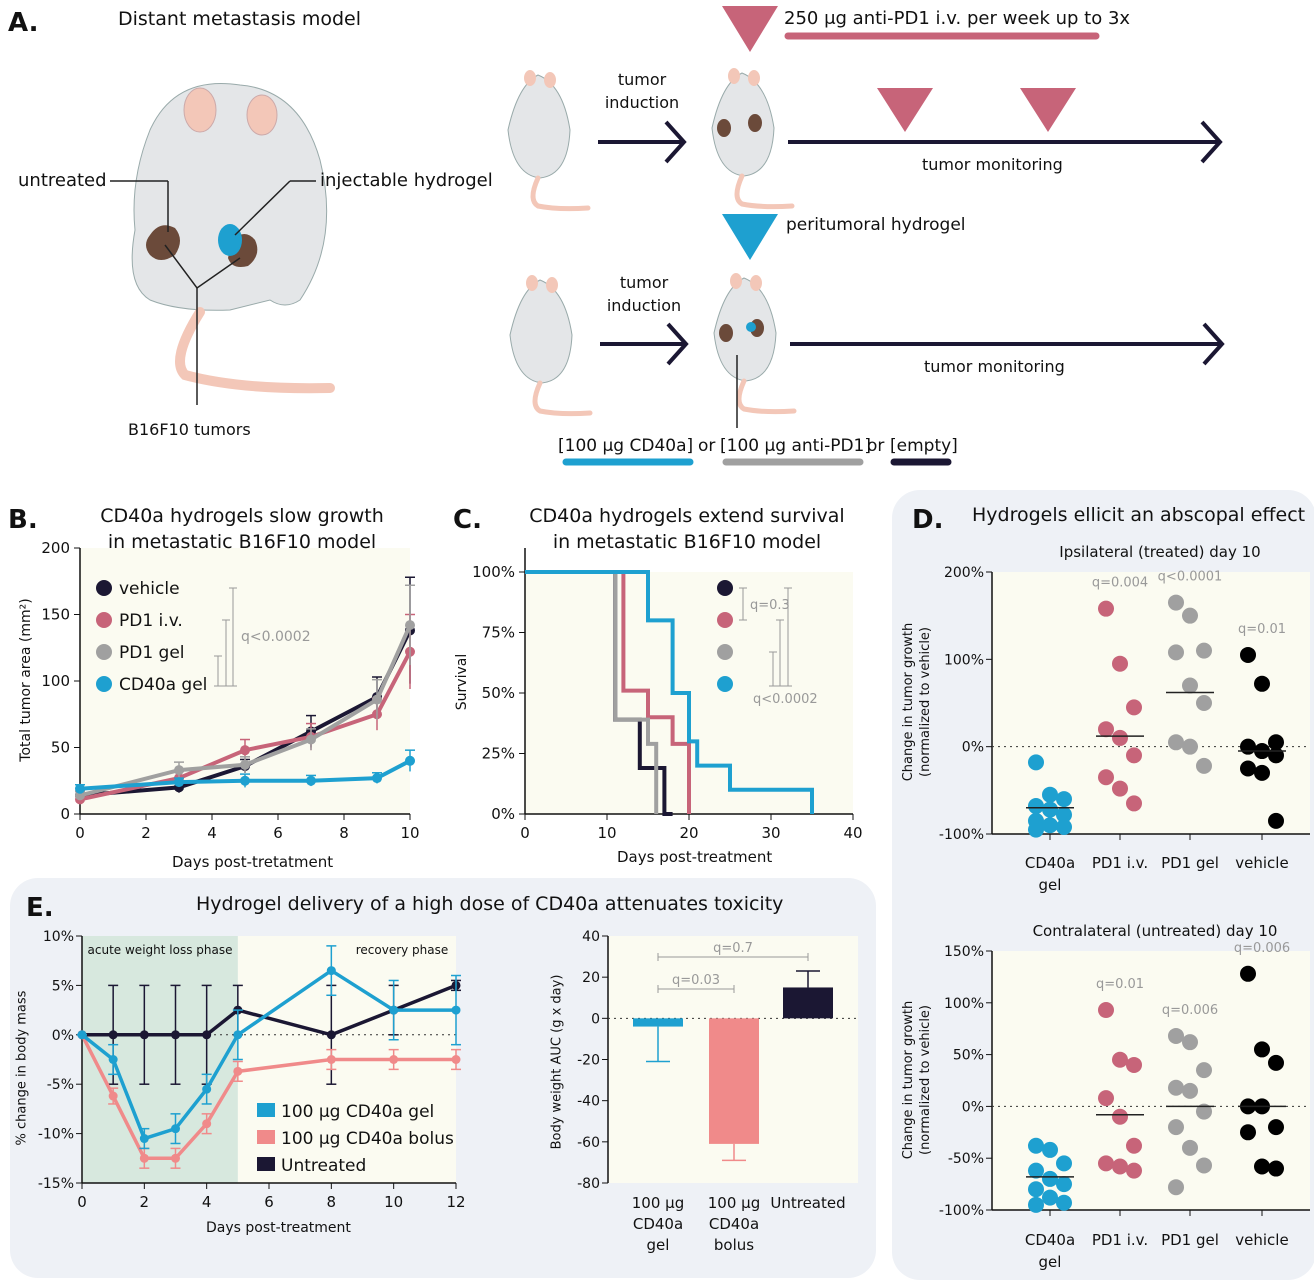 The width and height of the screenshot is (1314, 1280). I want to click on acute-phase-label: acute weight loss phase, so click(160, 950).